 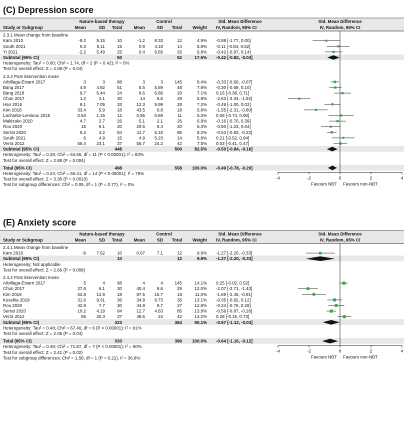 I want to click on study-c-mean: 12.7, so click(x=140, y=311).